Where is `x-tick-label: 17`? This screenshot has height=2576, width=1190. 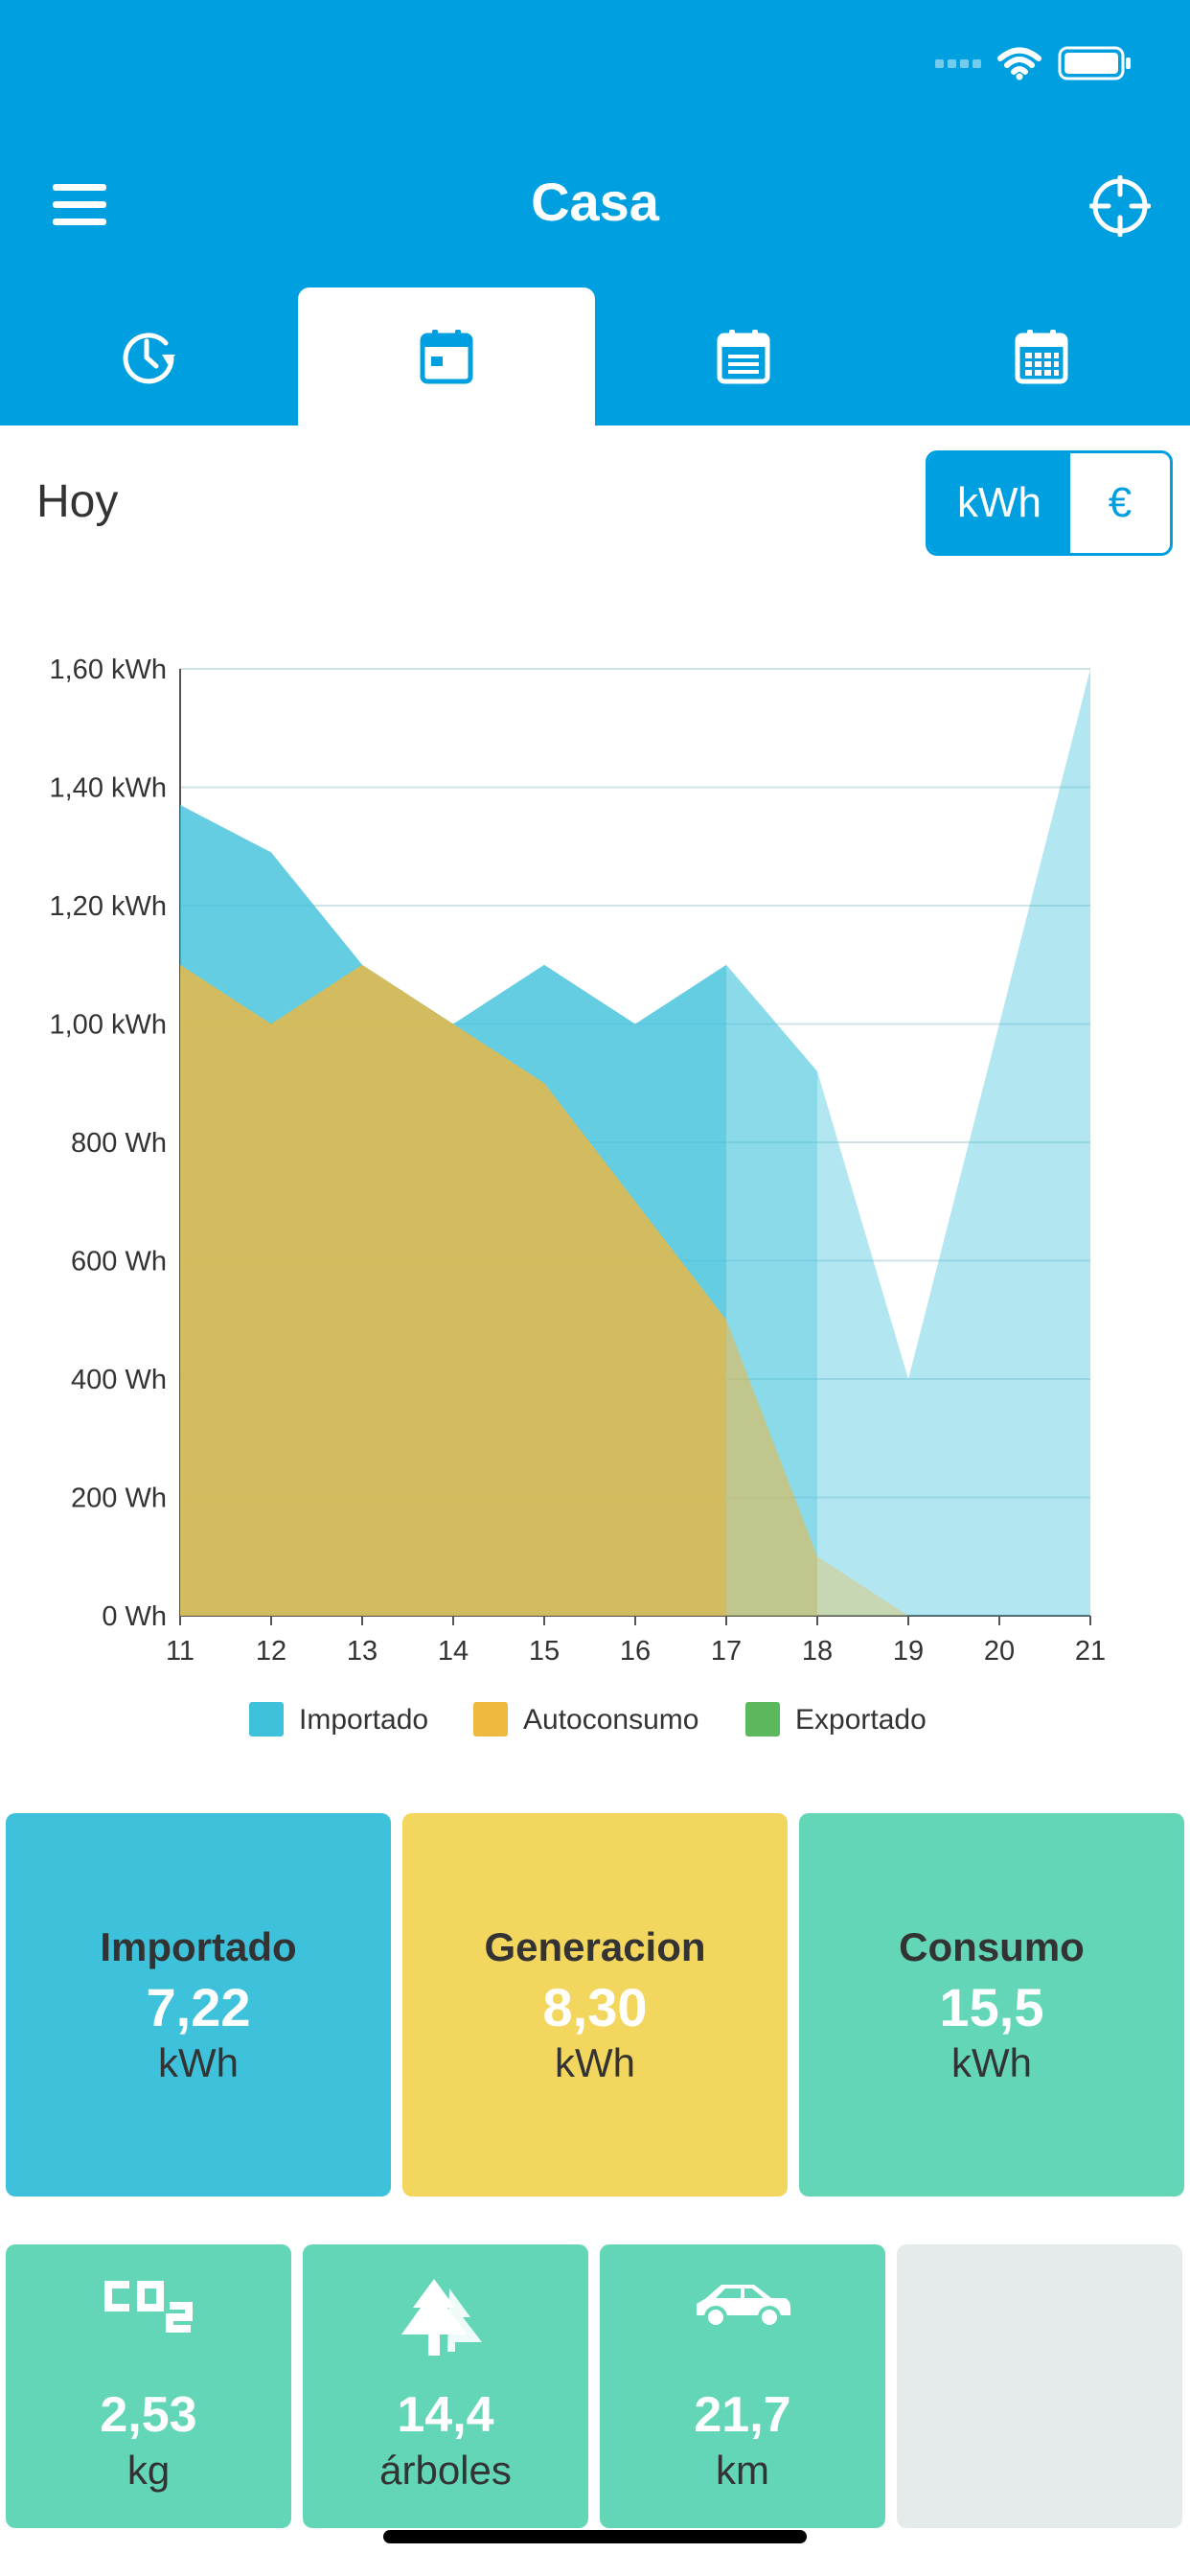
x-tick-label: 17 is located at coordinates (727, 1651).